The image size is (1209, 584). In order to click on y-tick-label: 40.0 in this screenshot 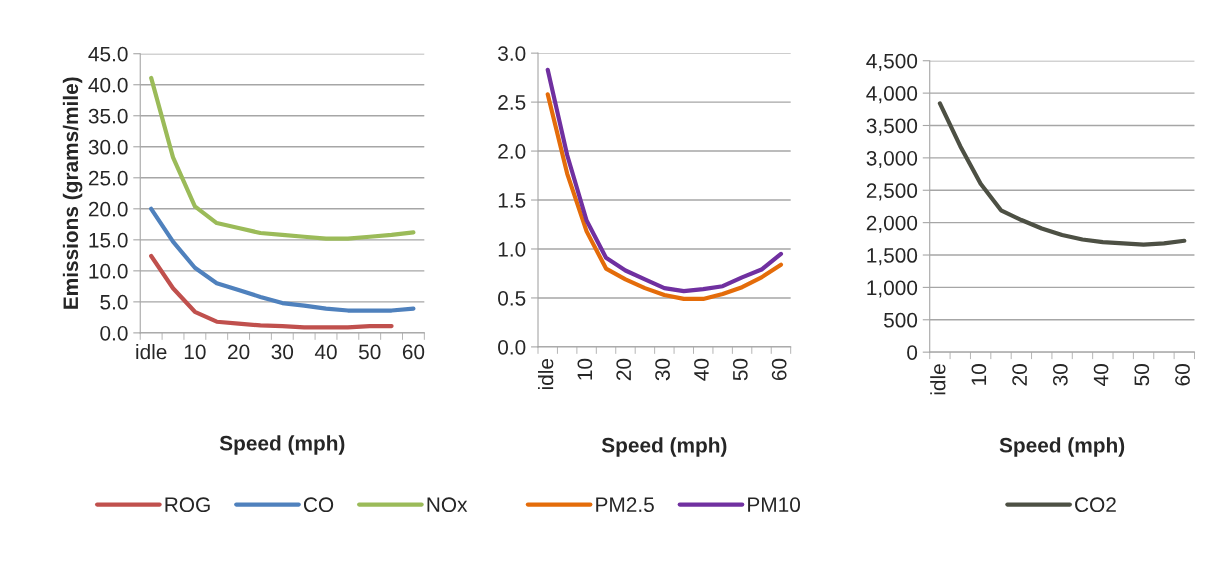, I will do `click(108, 85)`.